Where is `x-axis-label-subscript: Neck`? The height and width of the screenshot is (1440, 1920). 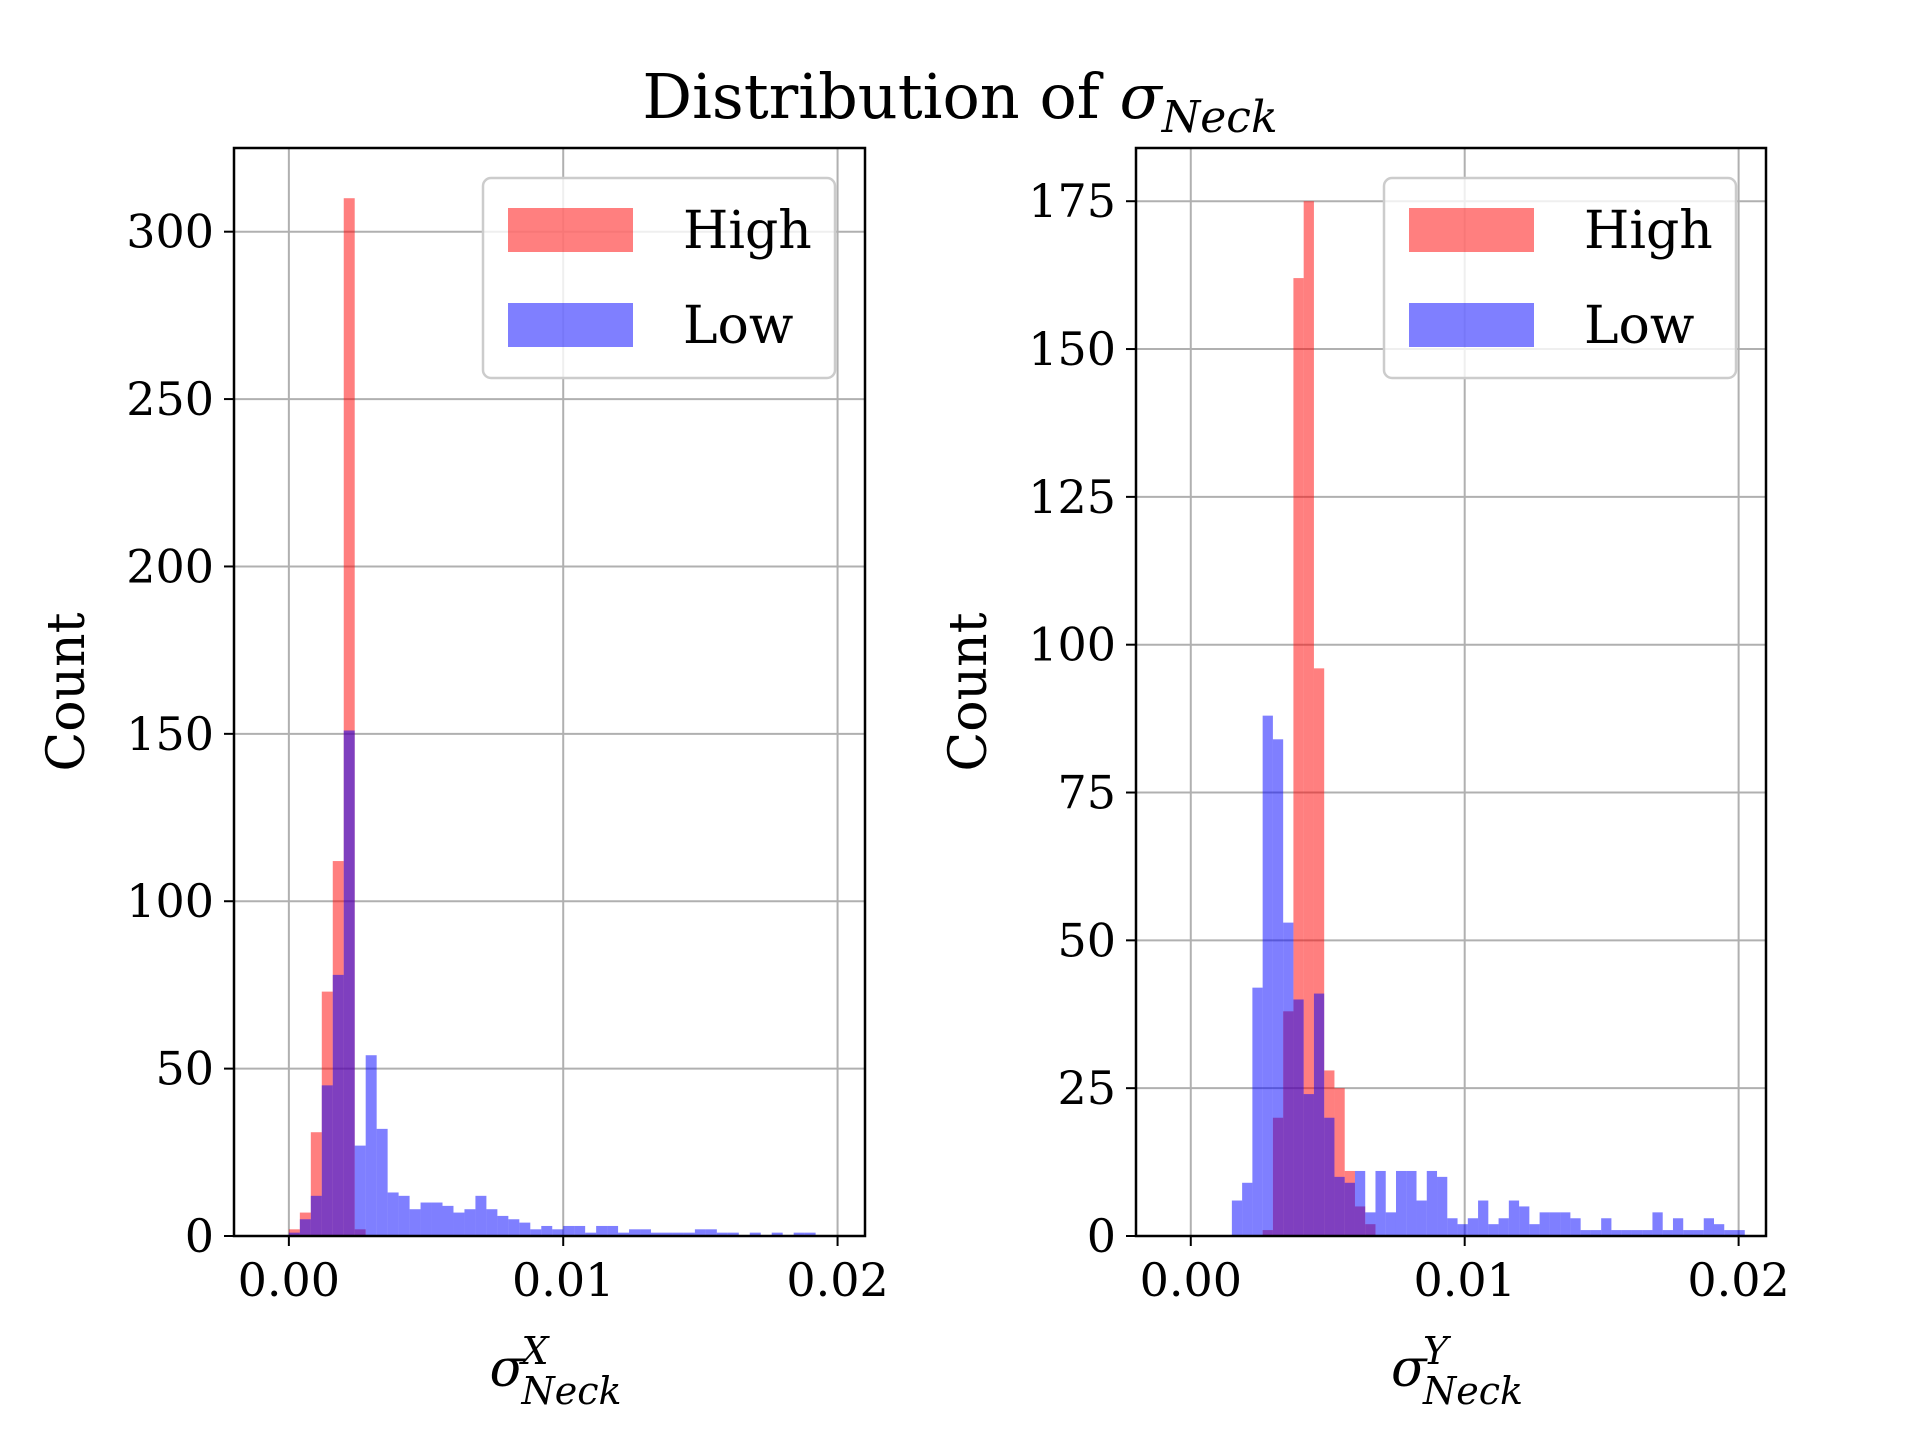 x-axis-label-subscript: Neck is located at coordinates (571, 1391).